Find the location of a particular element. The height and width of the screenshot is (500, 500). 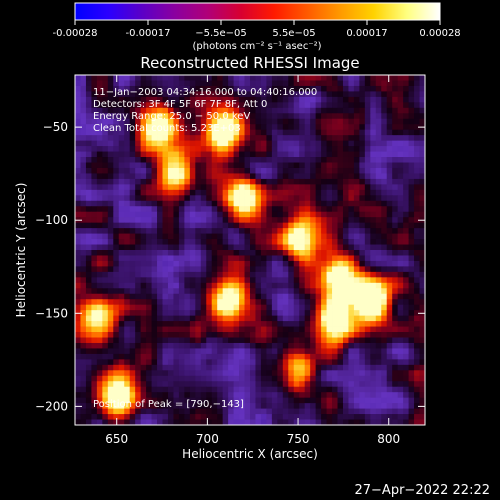

colorbar-tick-label: 5.5e−05 is located at coordinates (293, 33).